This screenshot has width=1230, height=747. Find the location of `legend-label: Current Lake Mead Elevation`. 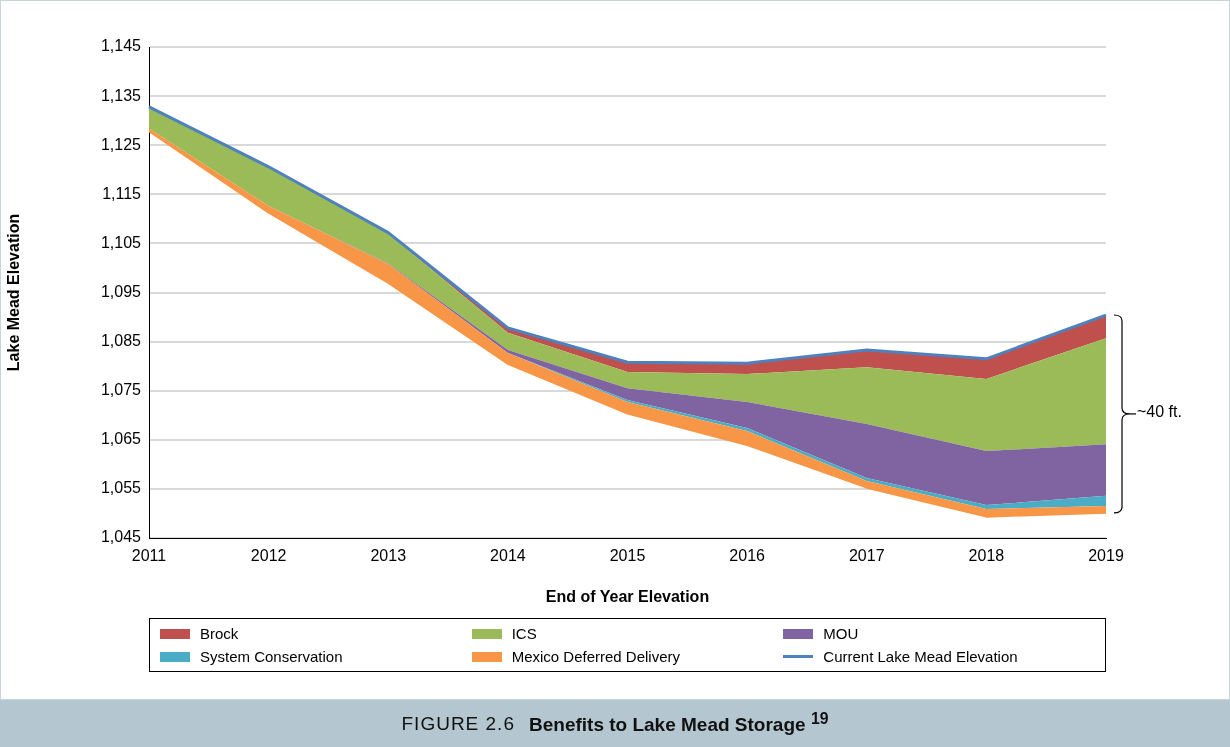

legend-label: Current Lake Mead Elevation is located at coordinates (920, 656).